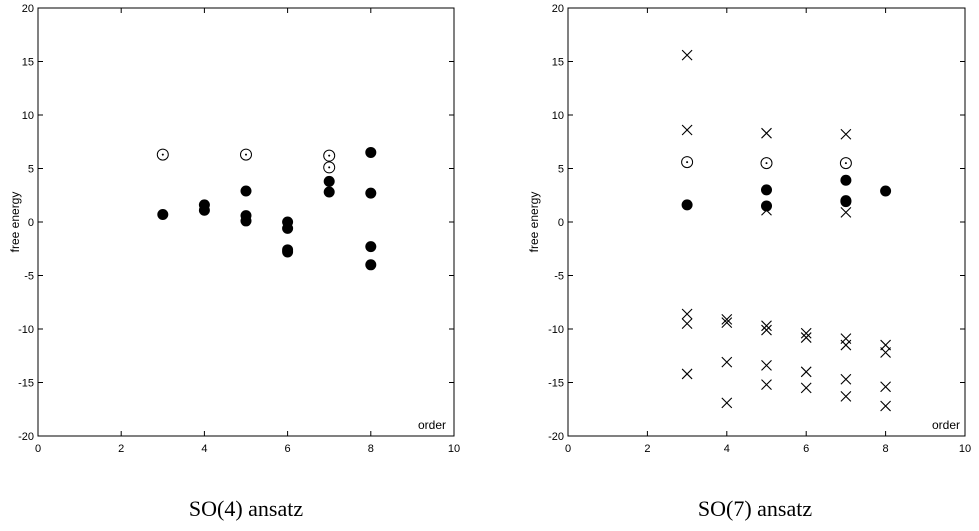 This screenshot has height=531, width=979. I want to click on chart-caption: SO(7) ansatz, so click(755, 508).